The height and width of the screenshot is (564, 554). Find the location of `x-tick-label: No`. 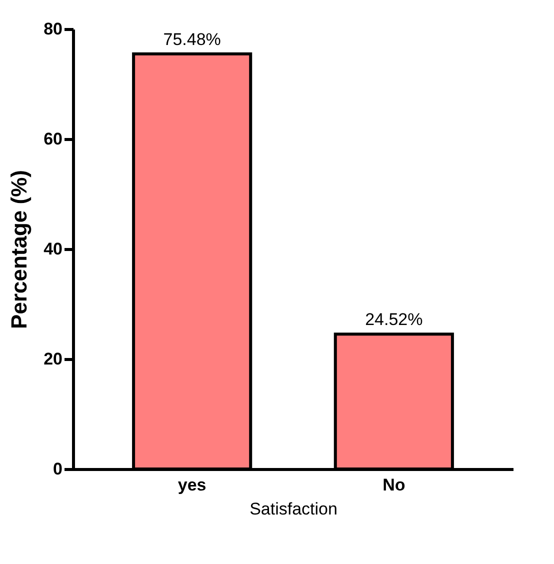

x-tick-label: No is located at coordinates (394, 485).